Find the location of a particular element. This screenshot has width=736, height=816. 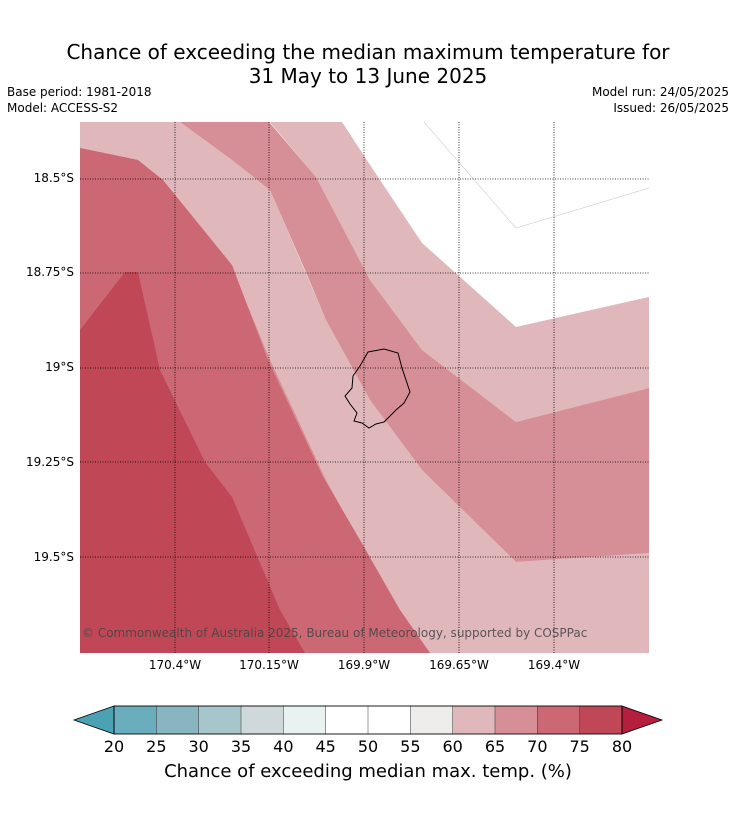

model-name: Model: ACCESS-S2 is located at coordinates (63, 108).